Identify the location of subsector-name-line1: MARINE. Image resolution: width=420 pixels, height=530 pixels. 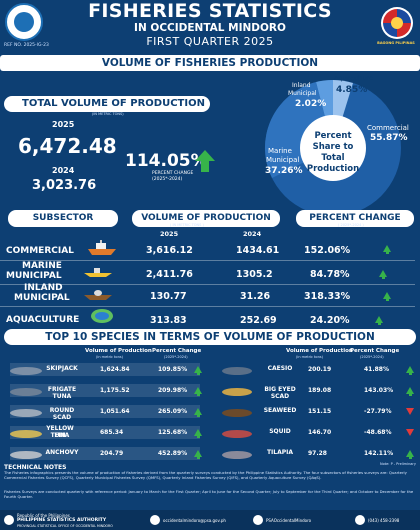
(42, 266).